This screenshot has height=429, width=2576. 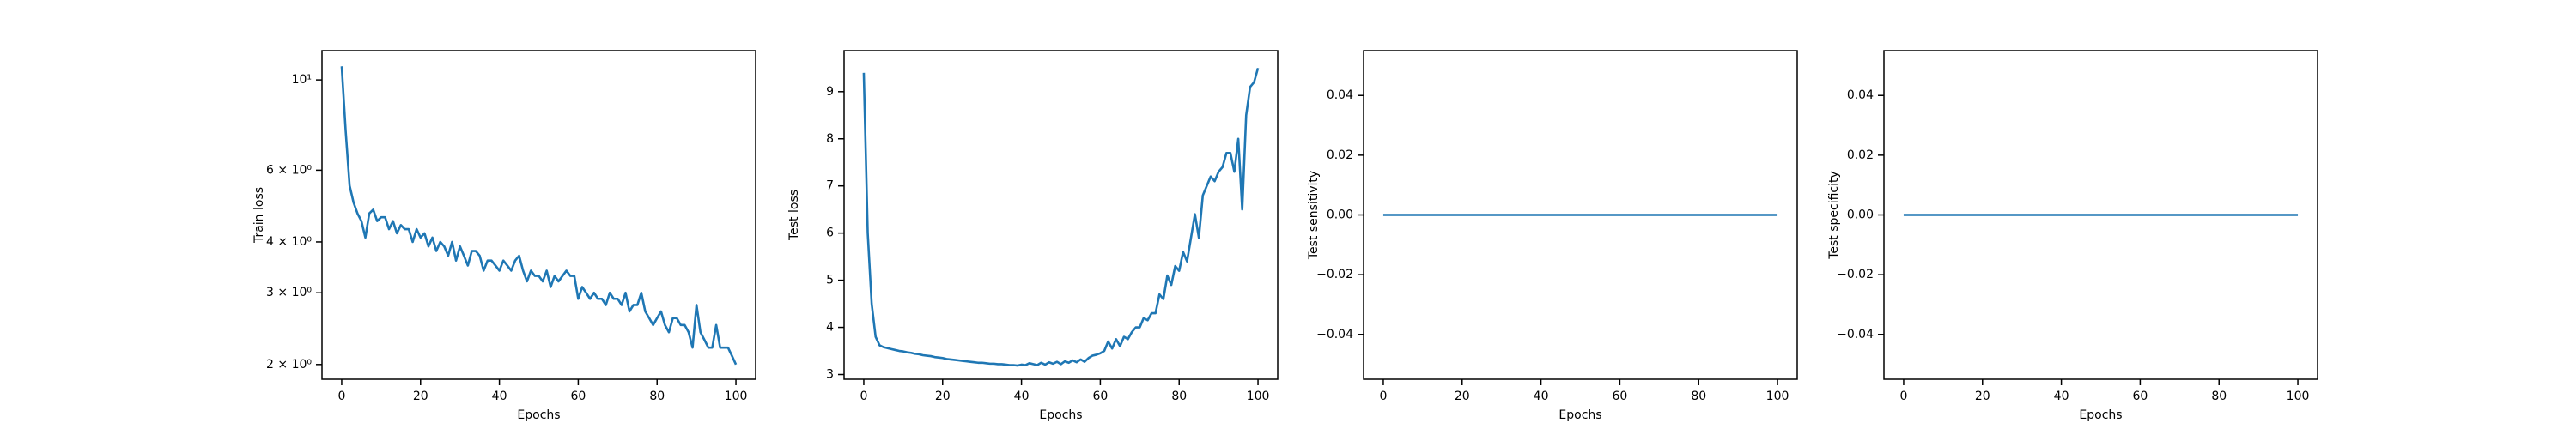 I want to click on y-tick-label: 4 × 10⁰, so click(x=289, y=242).